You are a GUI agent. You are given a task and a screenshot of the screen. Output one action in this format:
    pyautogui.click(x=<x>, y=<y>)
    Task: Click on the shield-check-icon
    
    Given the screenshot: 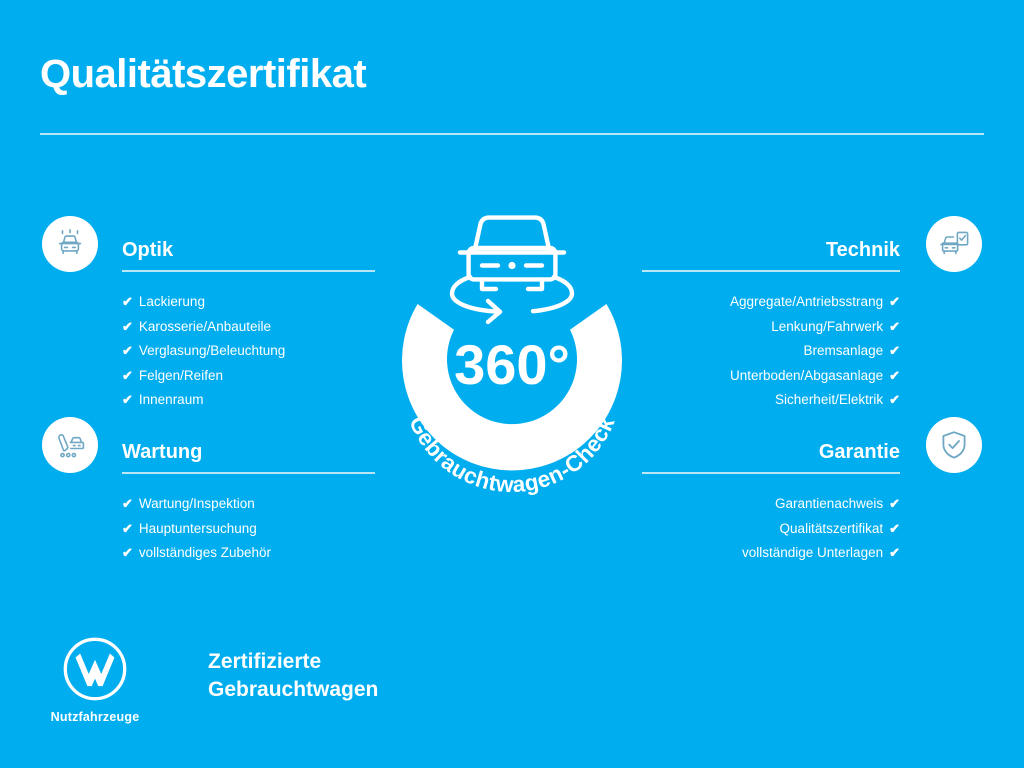 What is the action you would take?
    pyautogui.click(x=954, y=445)
    